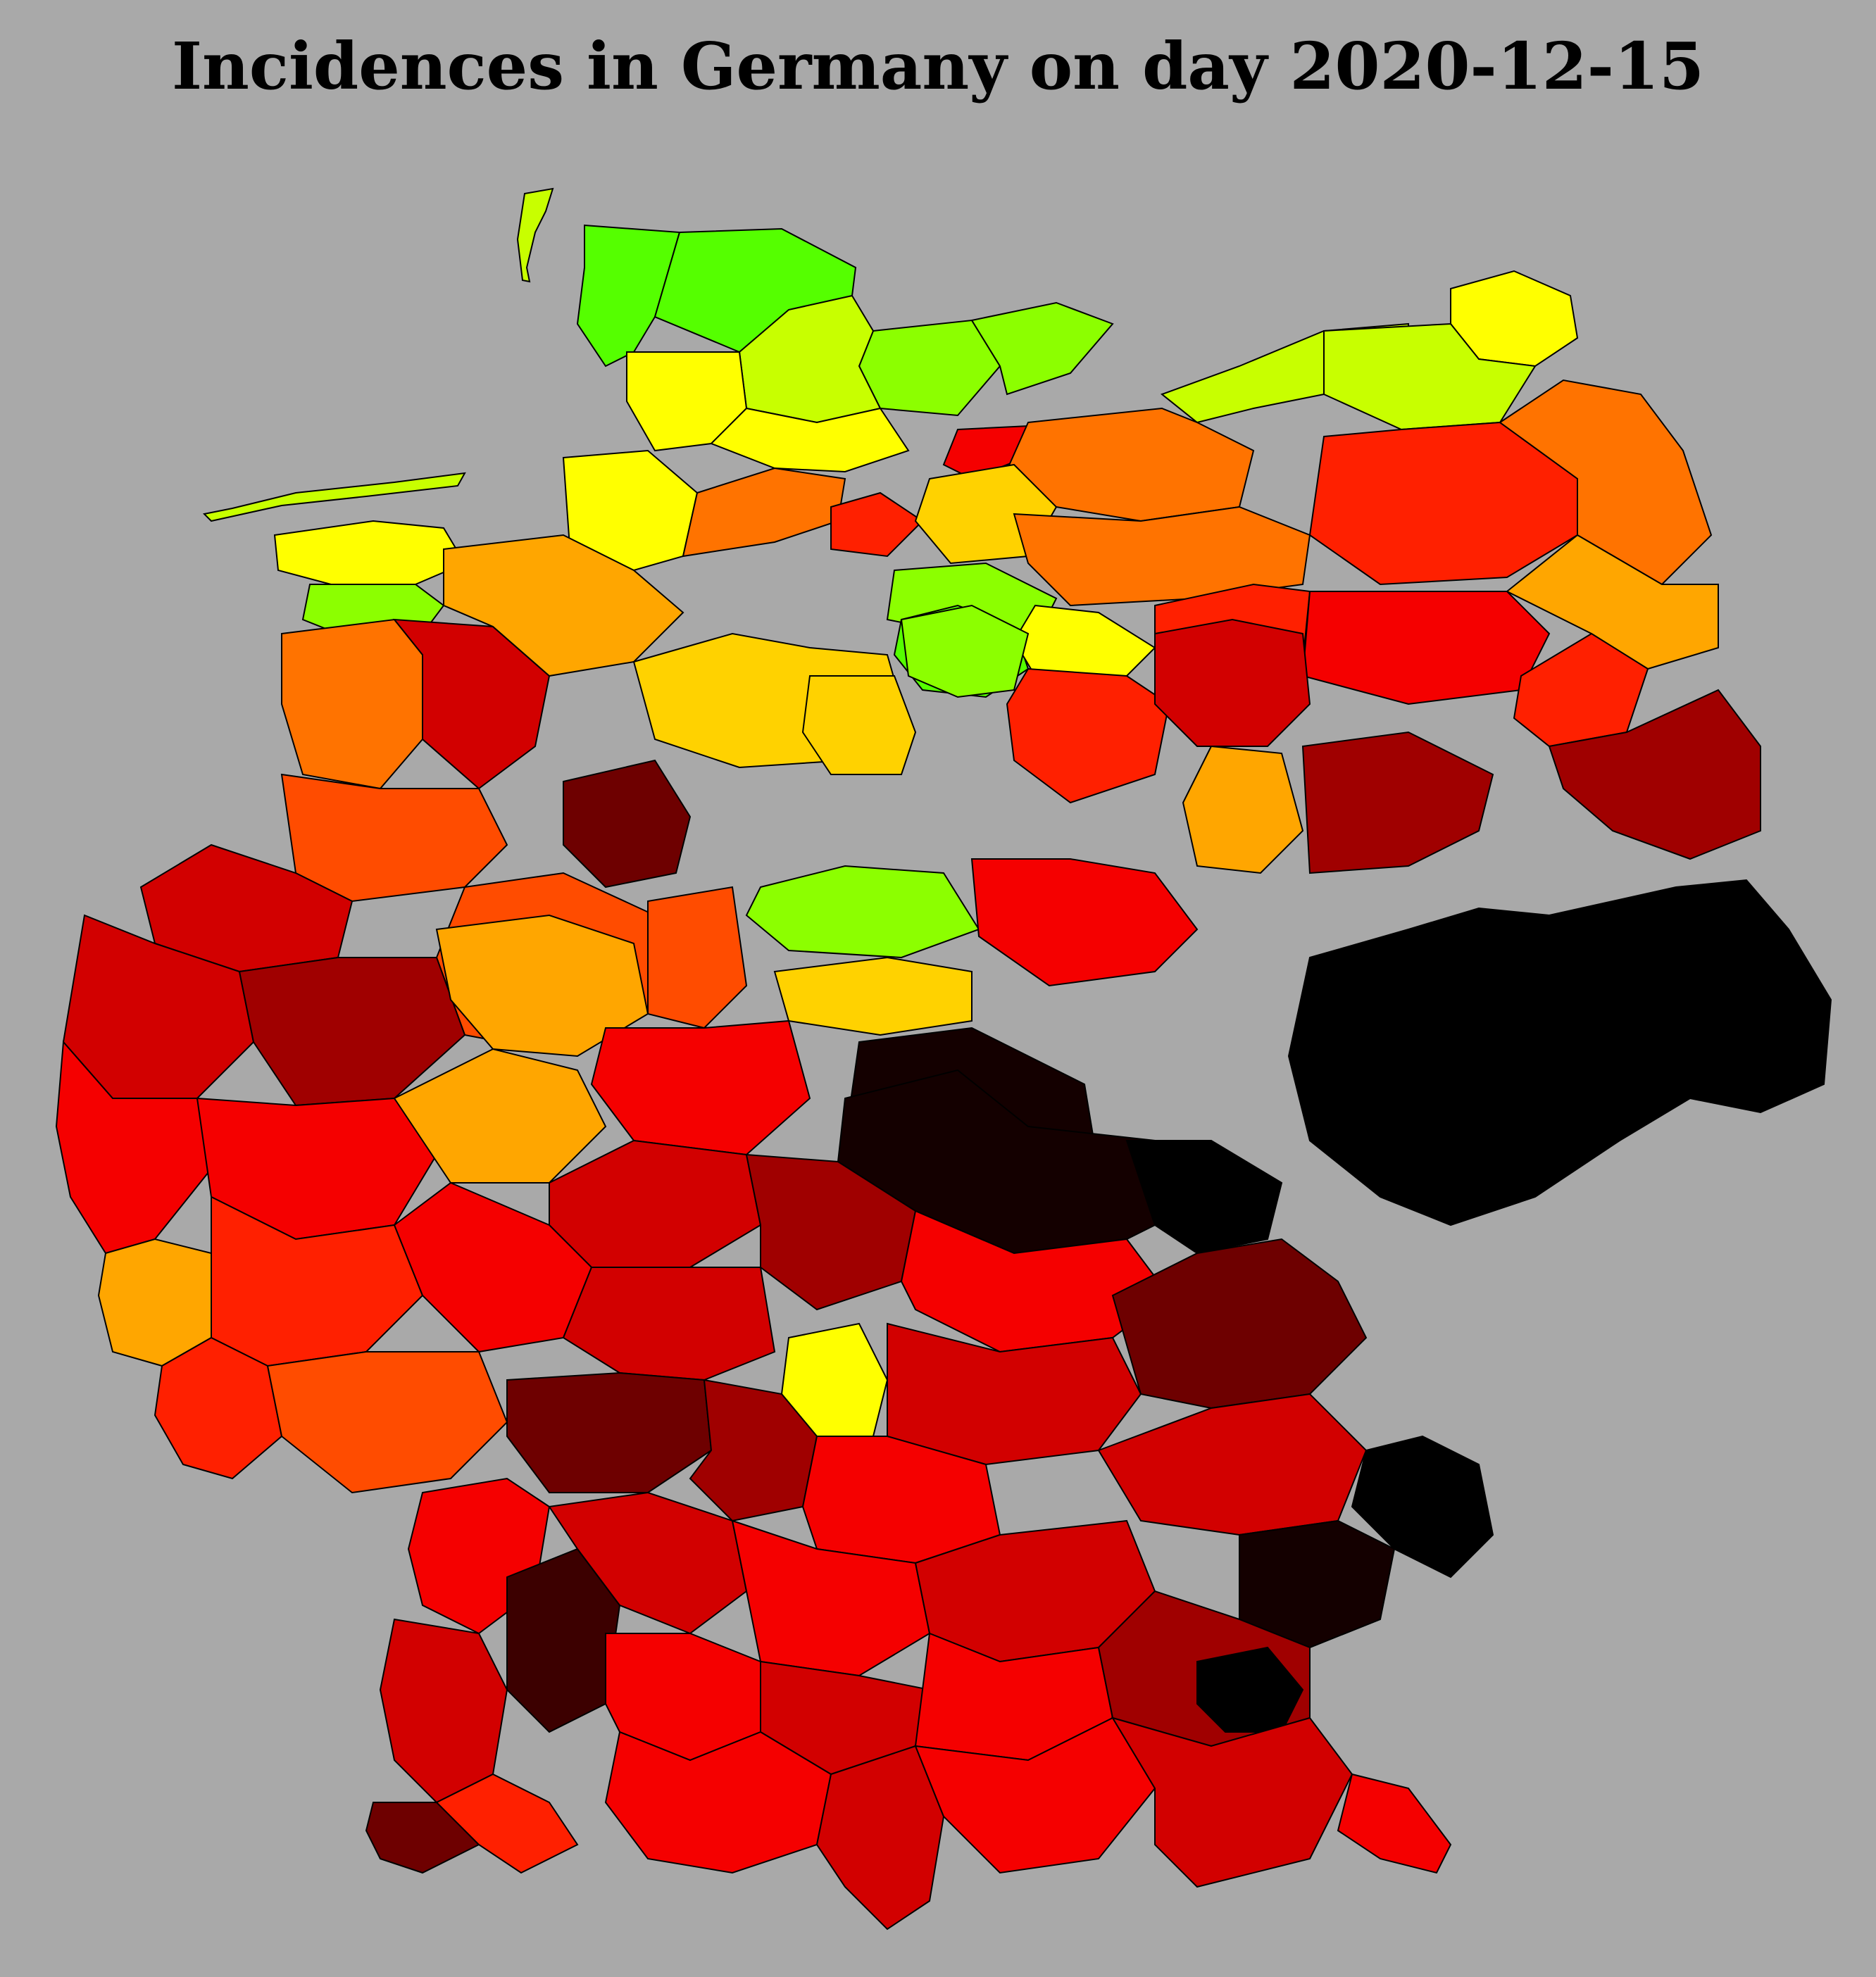  Describe the element at coordinates (627, 824) in the screenshot. I see `region-paderborn` at that location.